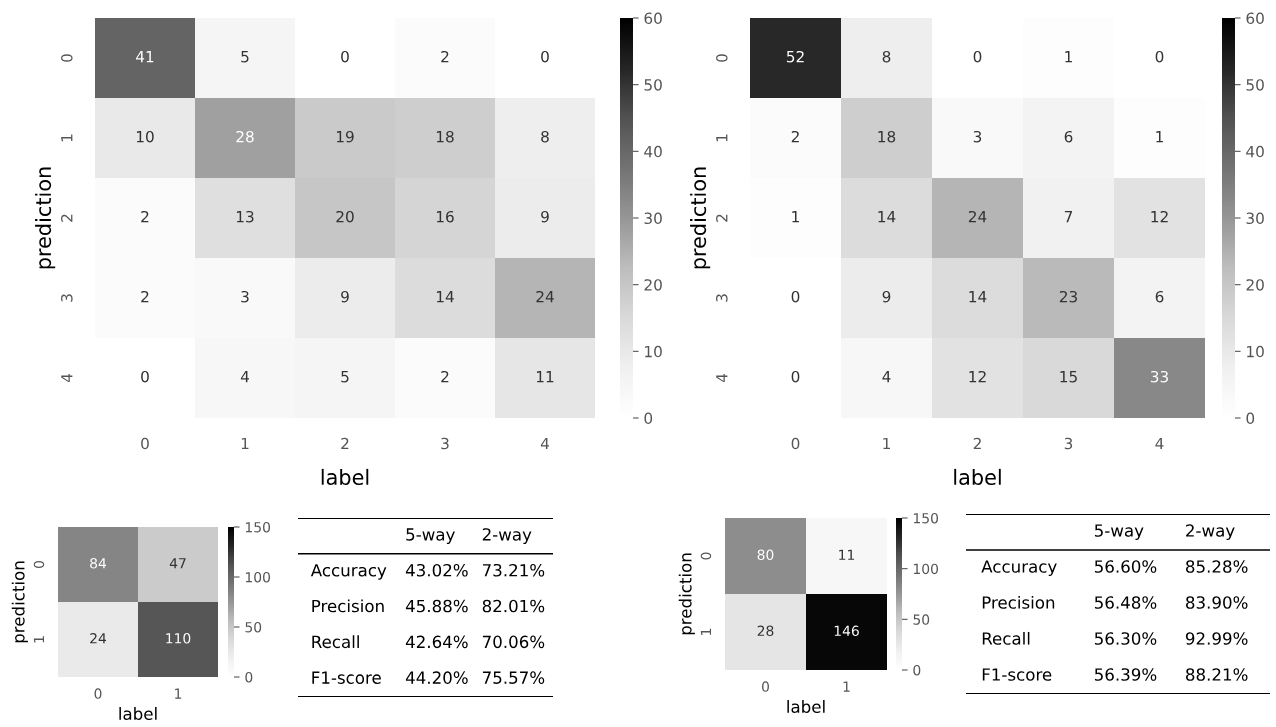 Image resolution: width=1276 pixels, height=727 pixels. I want to click on text: 88.21%, so click(1217, 674).